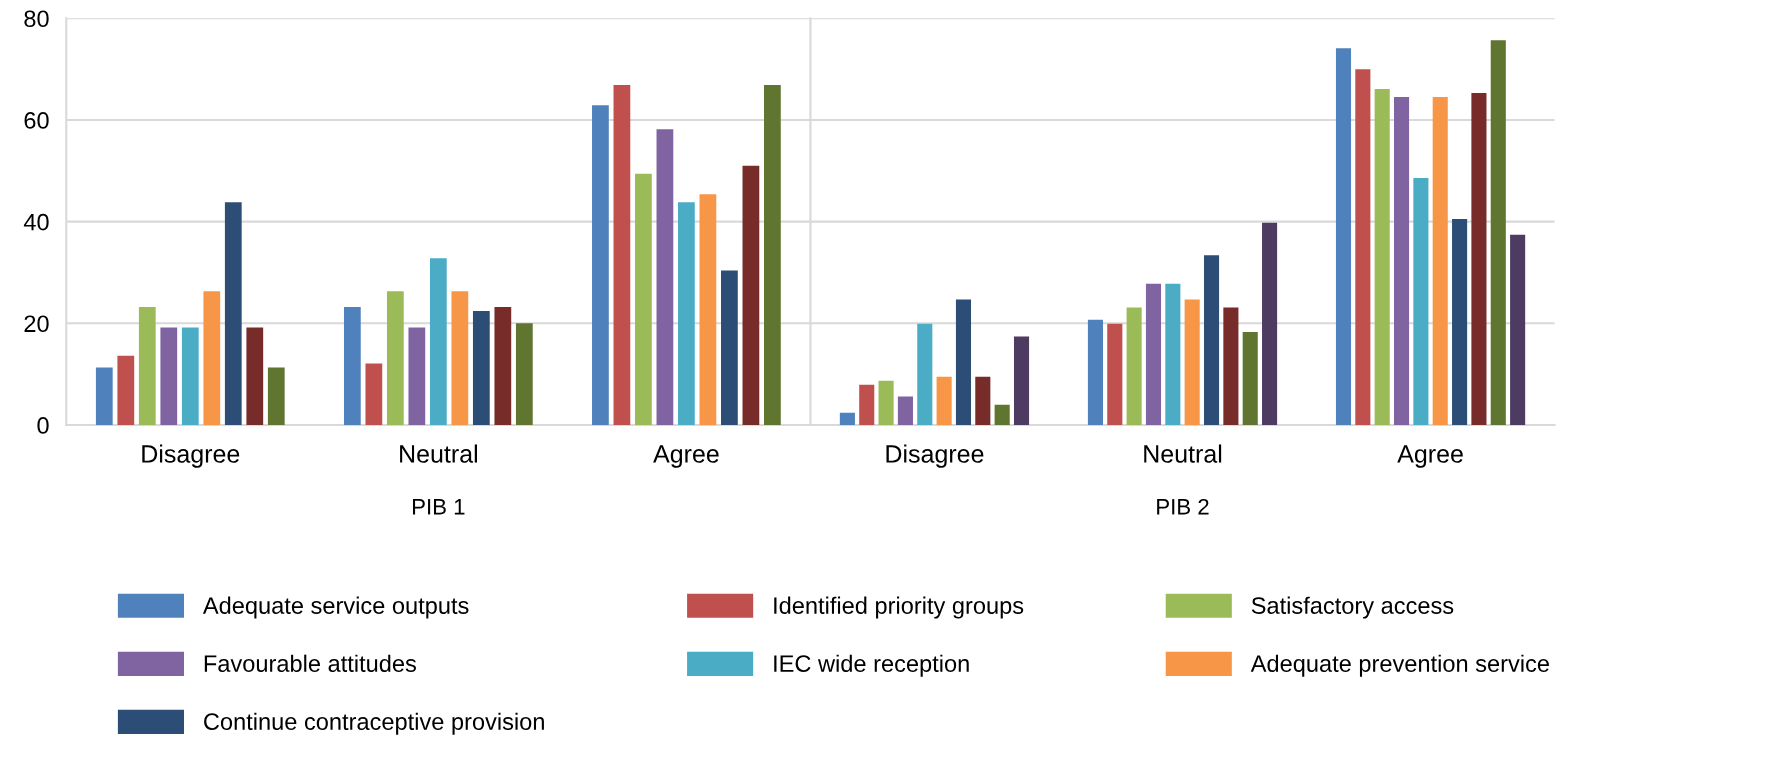  Describe the element at coordinates (899, 607) in the screenshot. I see `legend-label: Identified priority groups` at that location.